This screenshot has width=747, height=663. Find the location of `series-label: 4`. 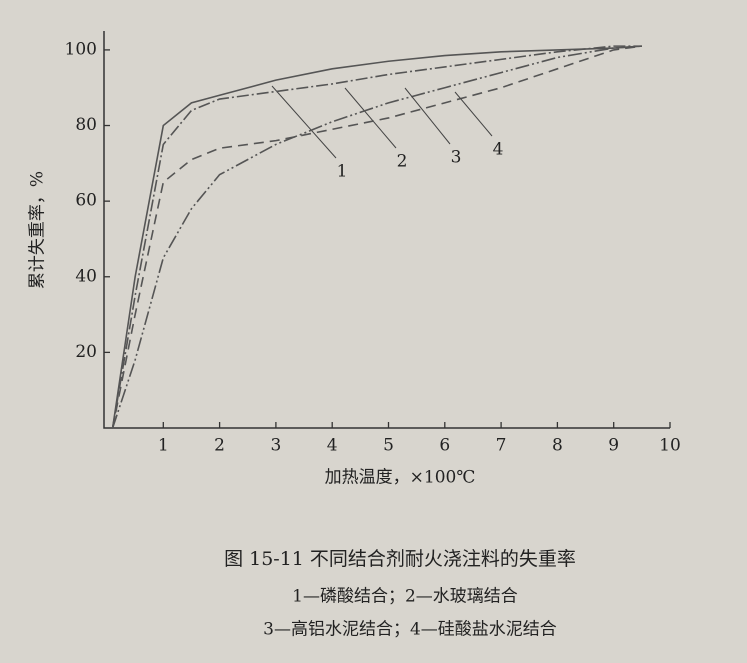

series-label: 4 is located at coordinates (498, 150).